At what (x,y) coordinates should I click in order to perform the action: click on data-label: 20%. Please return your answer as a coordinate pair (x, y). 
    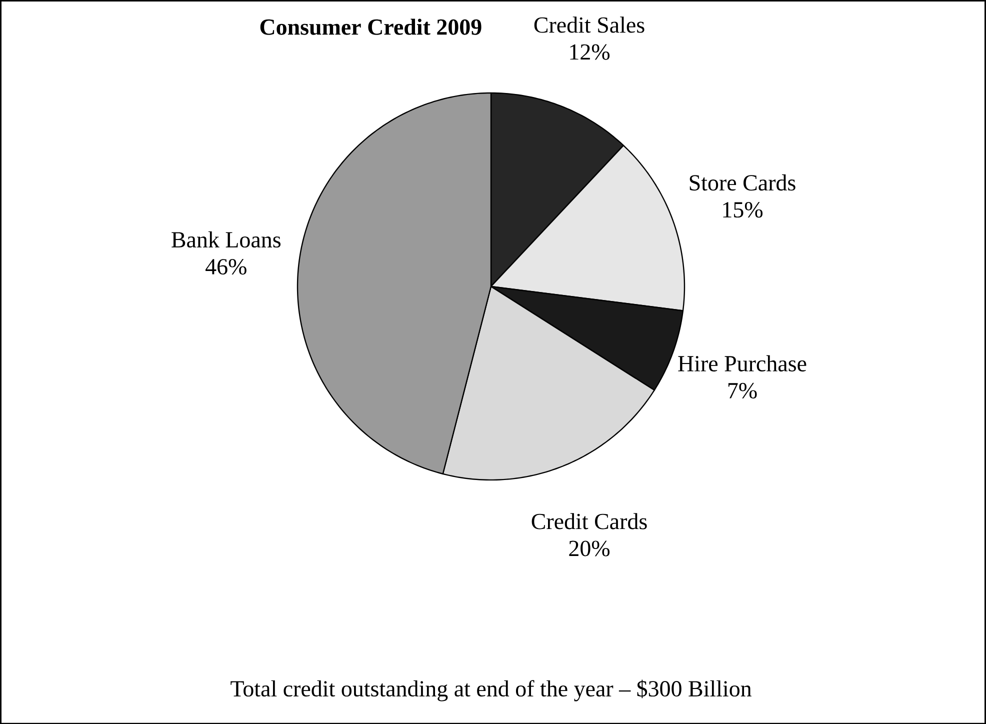
    Looking at the image, I should click on (589, 548).